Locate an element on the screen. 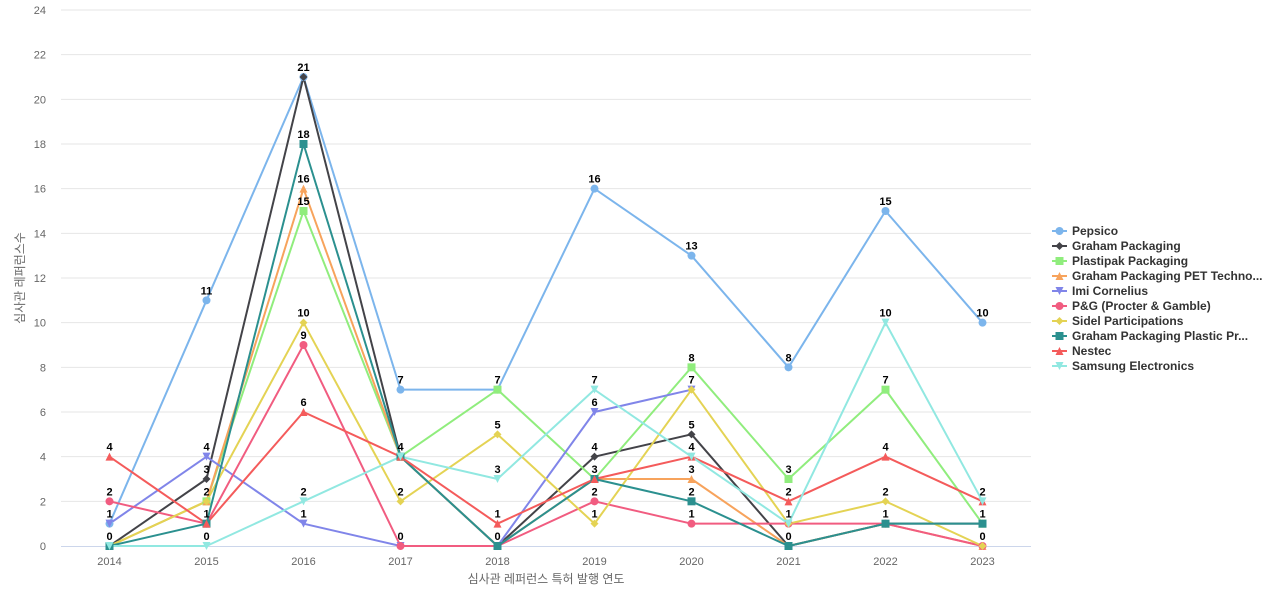 The image size is (1280, 600). data-label: 9 is located at coordinates (303, 336).